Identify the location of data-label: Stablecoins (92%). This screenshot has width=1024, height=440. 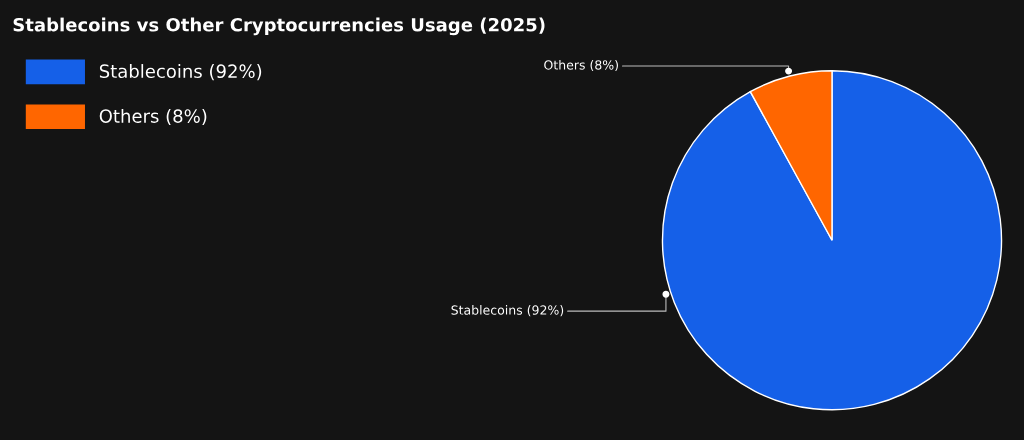
(507, 311).